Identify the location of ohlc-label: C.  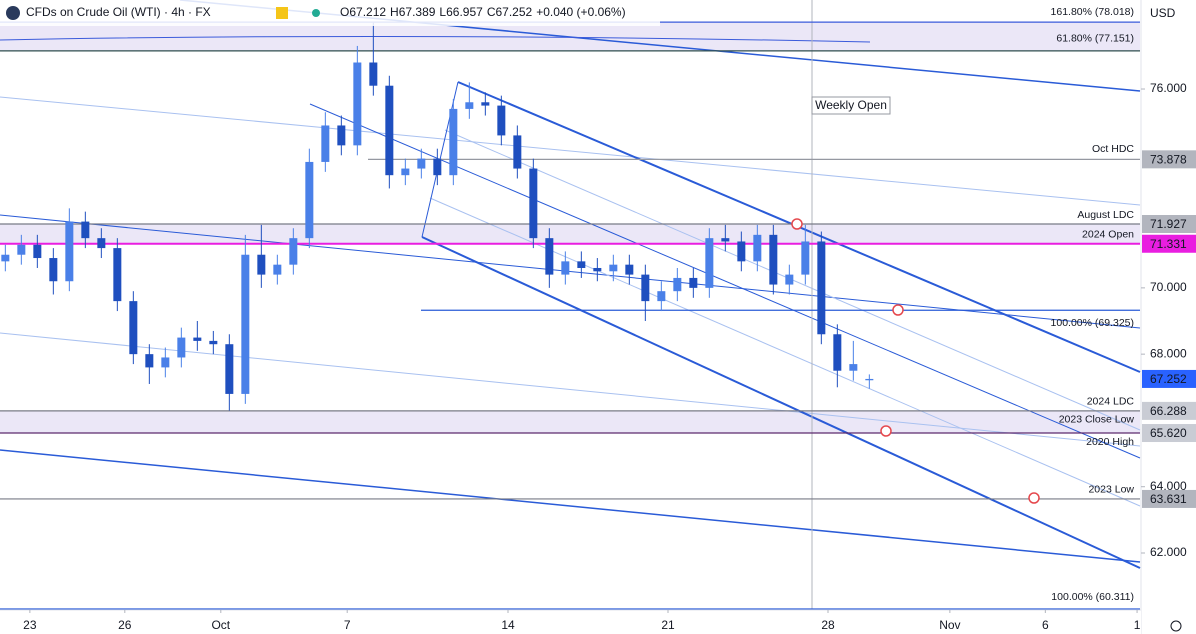
(491, 12).